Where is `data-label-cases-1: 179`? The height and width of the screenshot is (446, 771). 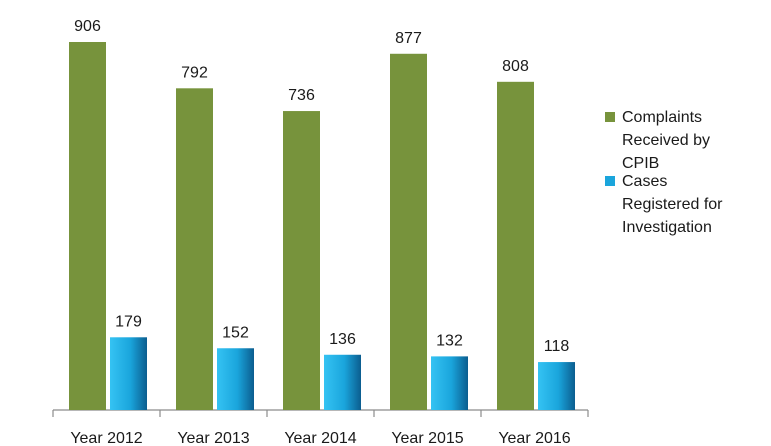 data-label-cases-1: 179 is located at coordinates (128, 321).